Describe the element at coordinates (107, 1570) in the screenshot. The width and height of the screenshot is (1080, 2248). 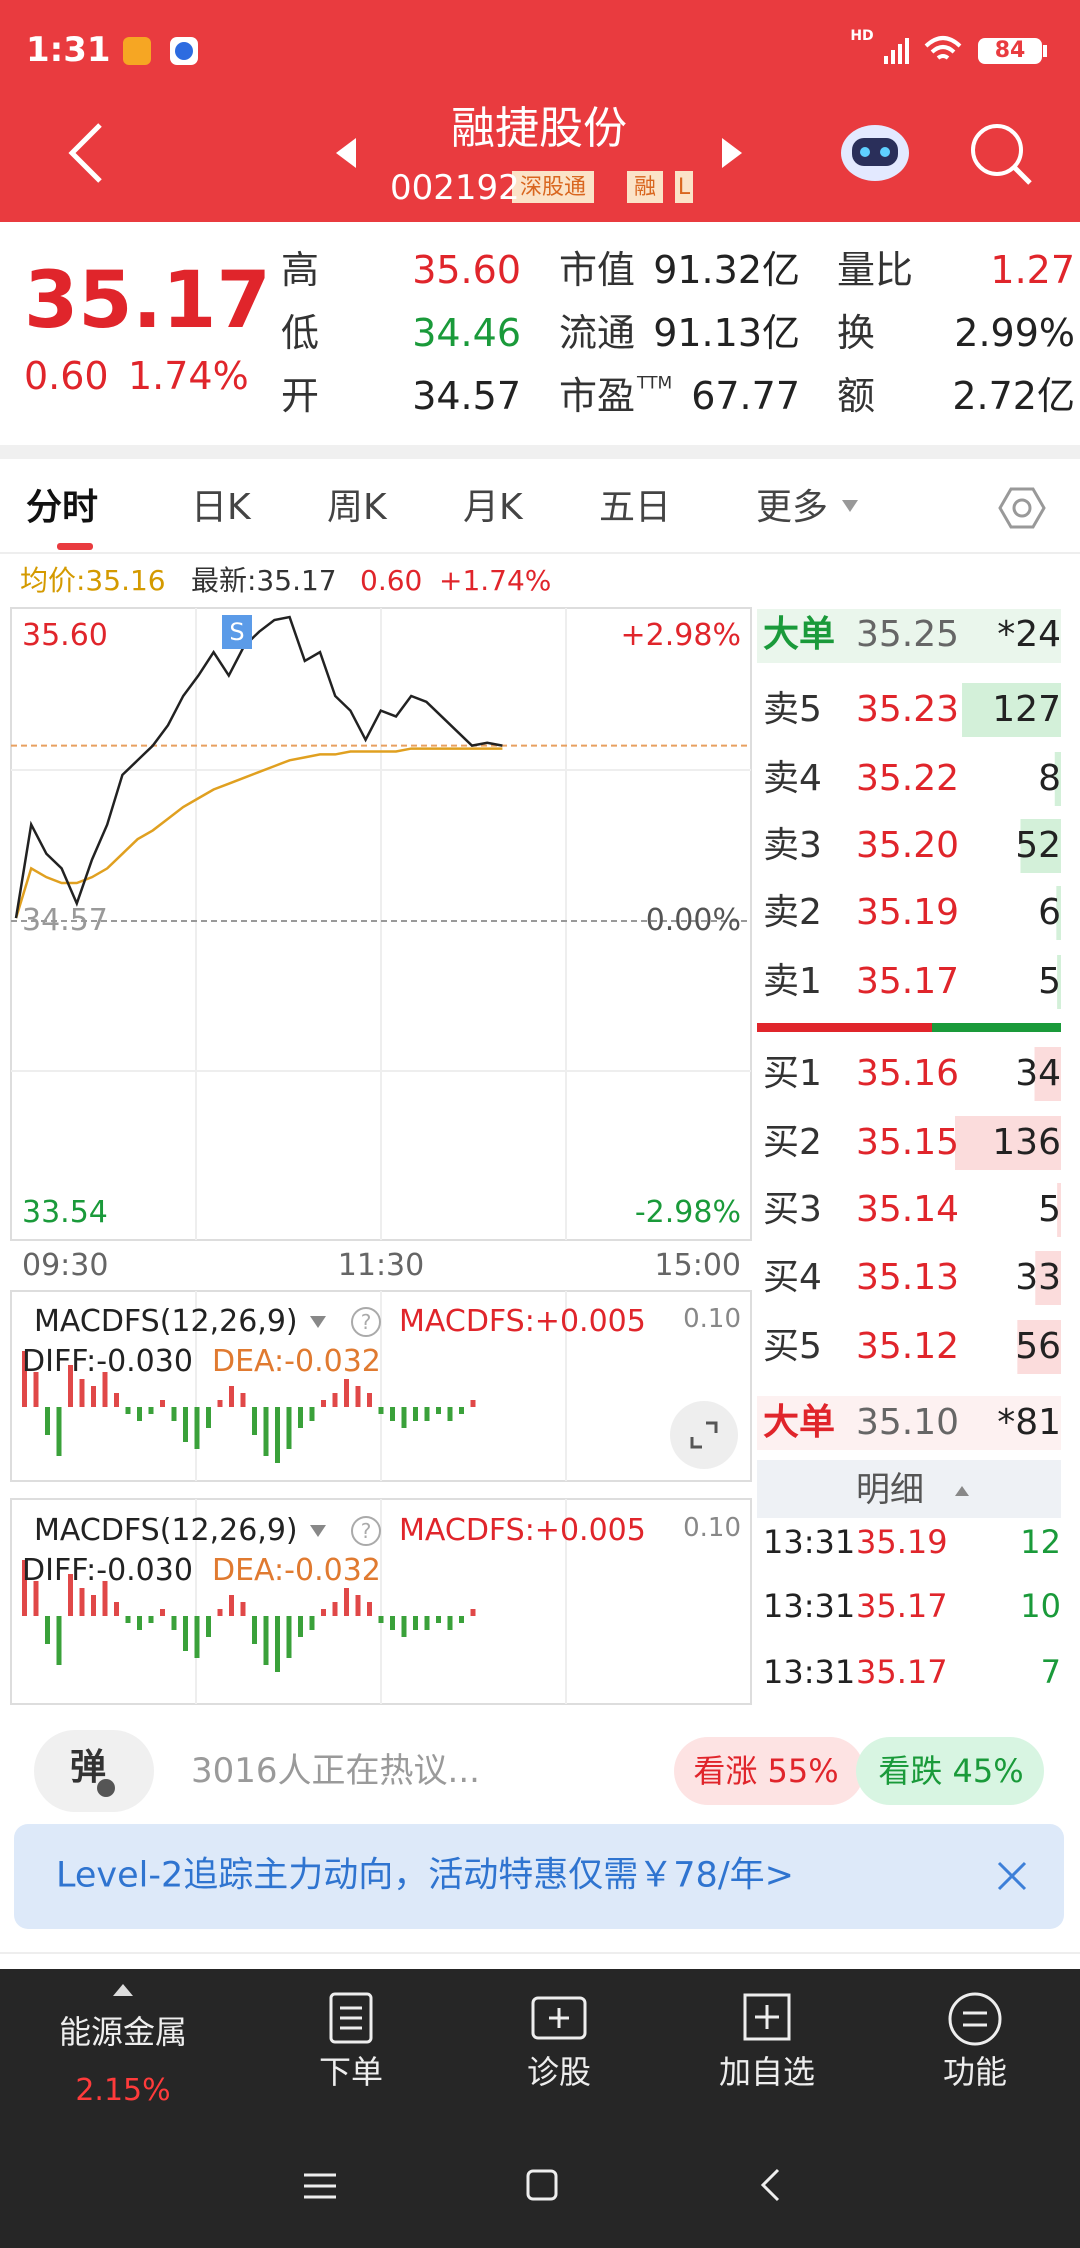
I see `macd-diff: DIFF:-0.030` at that location.